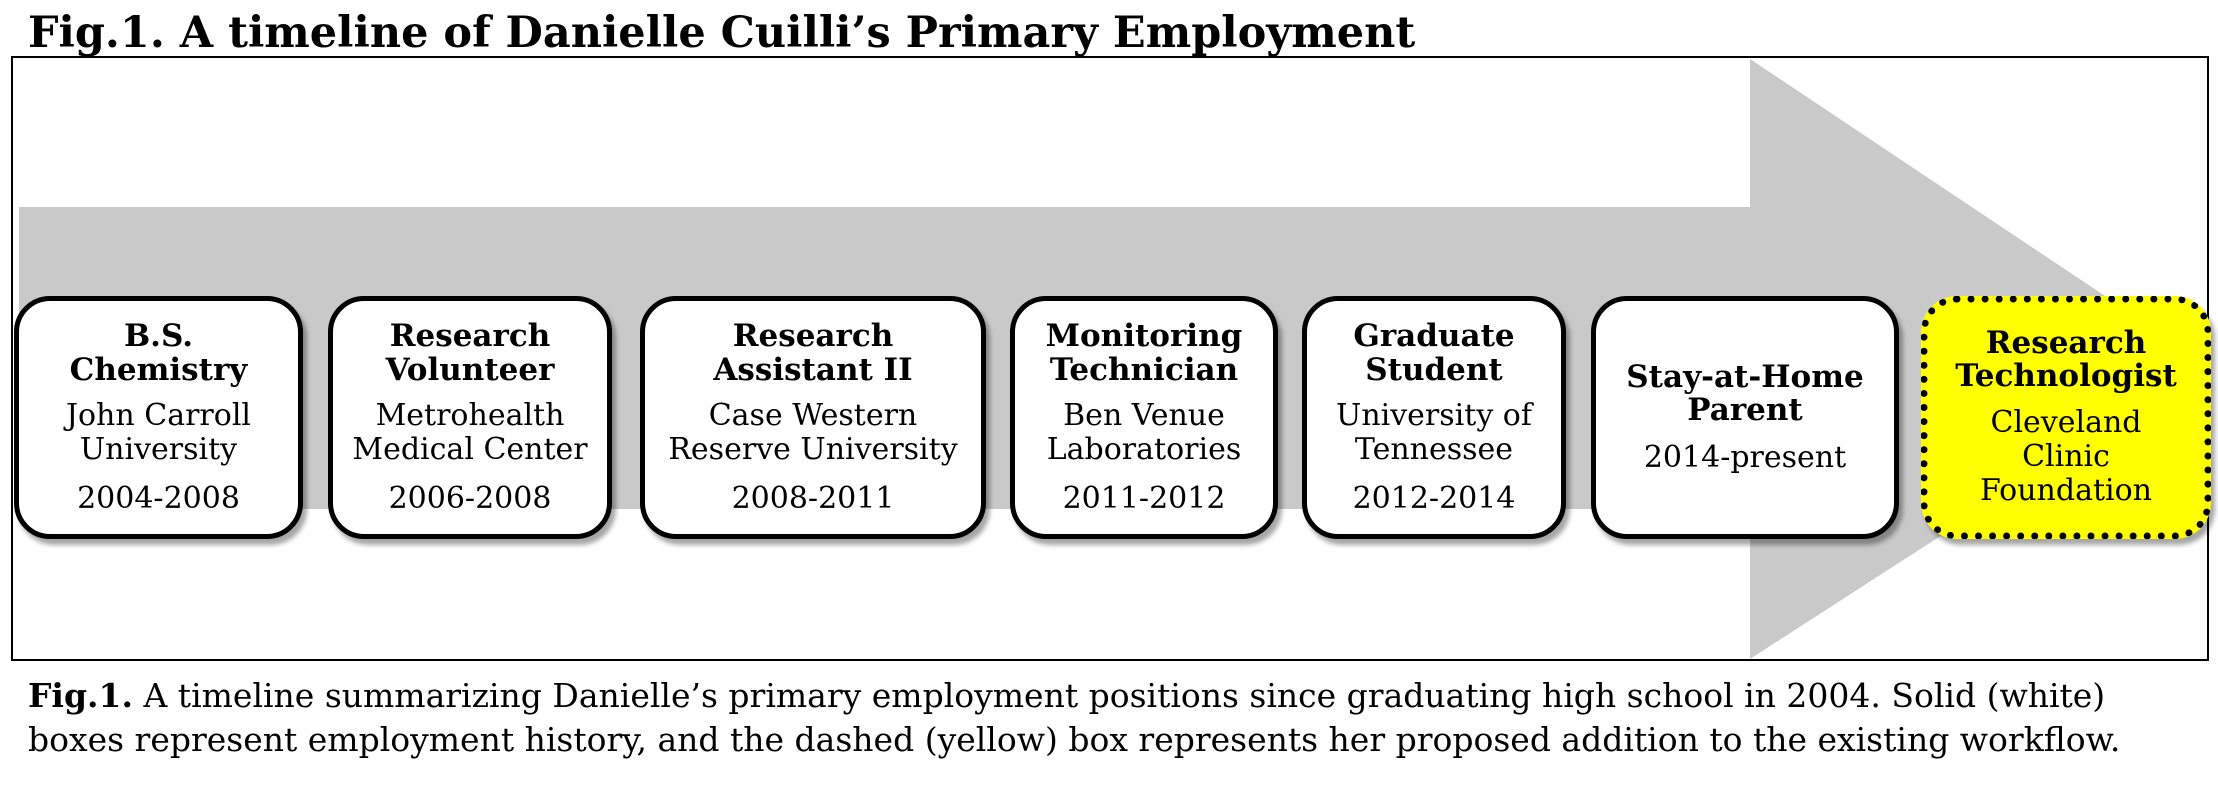 Image resolution: width=2218 pixels, height=786 pixels. Describe the element at coordinates (1745, 393) in the screenshot. I see `box-role: Stay-at-Home Parent` at that location.